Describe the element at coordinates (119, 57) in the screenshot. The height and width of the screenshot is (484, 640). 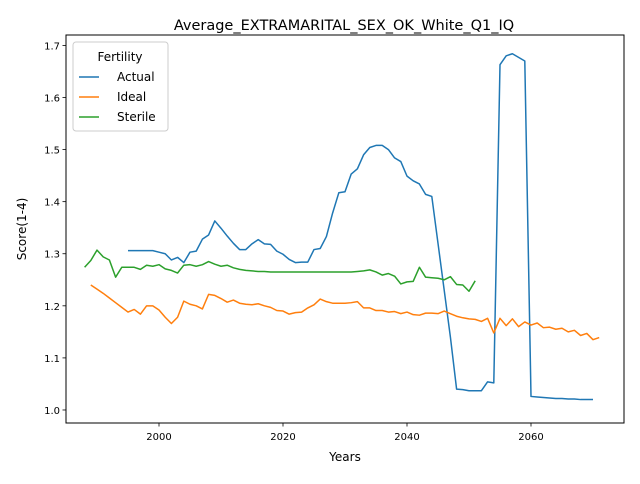
I see `legend-title: Fertility` at that location.